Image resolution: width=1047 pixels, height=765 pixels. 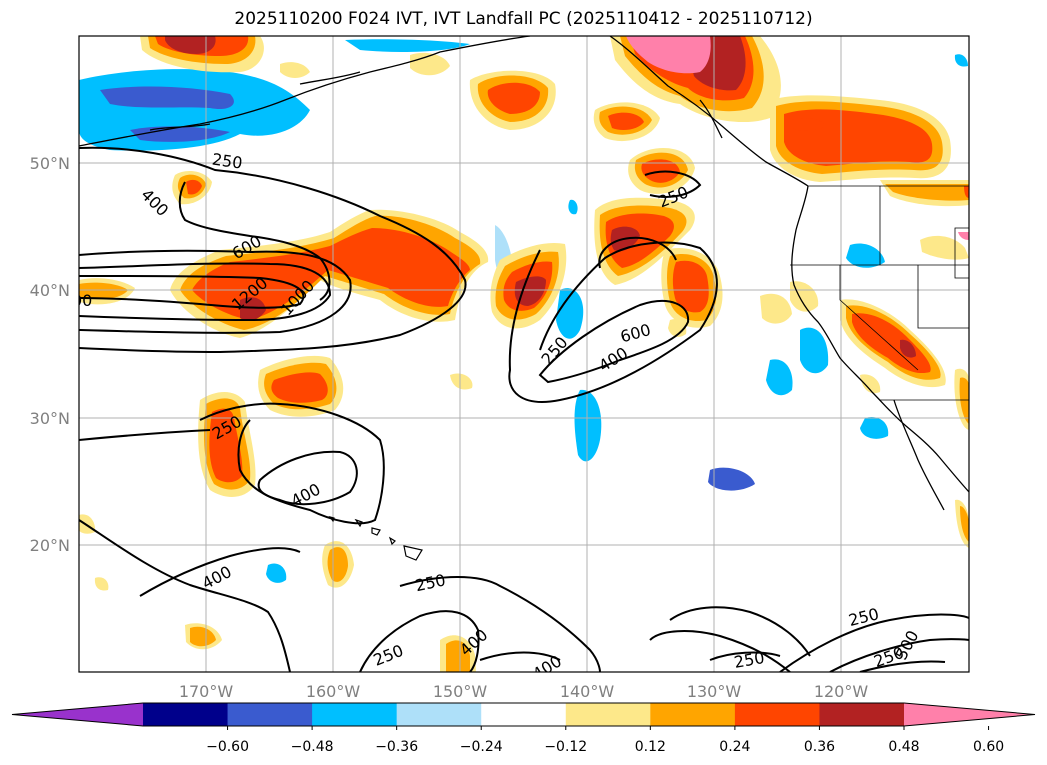 What do you see at coordinates (650, 747) in the screenshot?
I see `colorbar-tick-label: 0.12` at bounding box center [650, 747].